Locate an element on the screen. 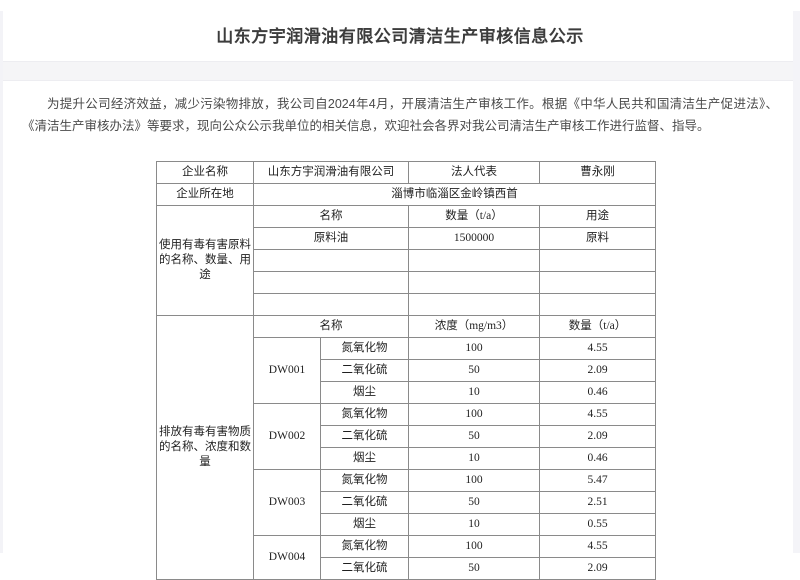  material-amount: 1500000 is located at coordinates (474, 239).